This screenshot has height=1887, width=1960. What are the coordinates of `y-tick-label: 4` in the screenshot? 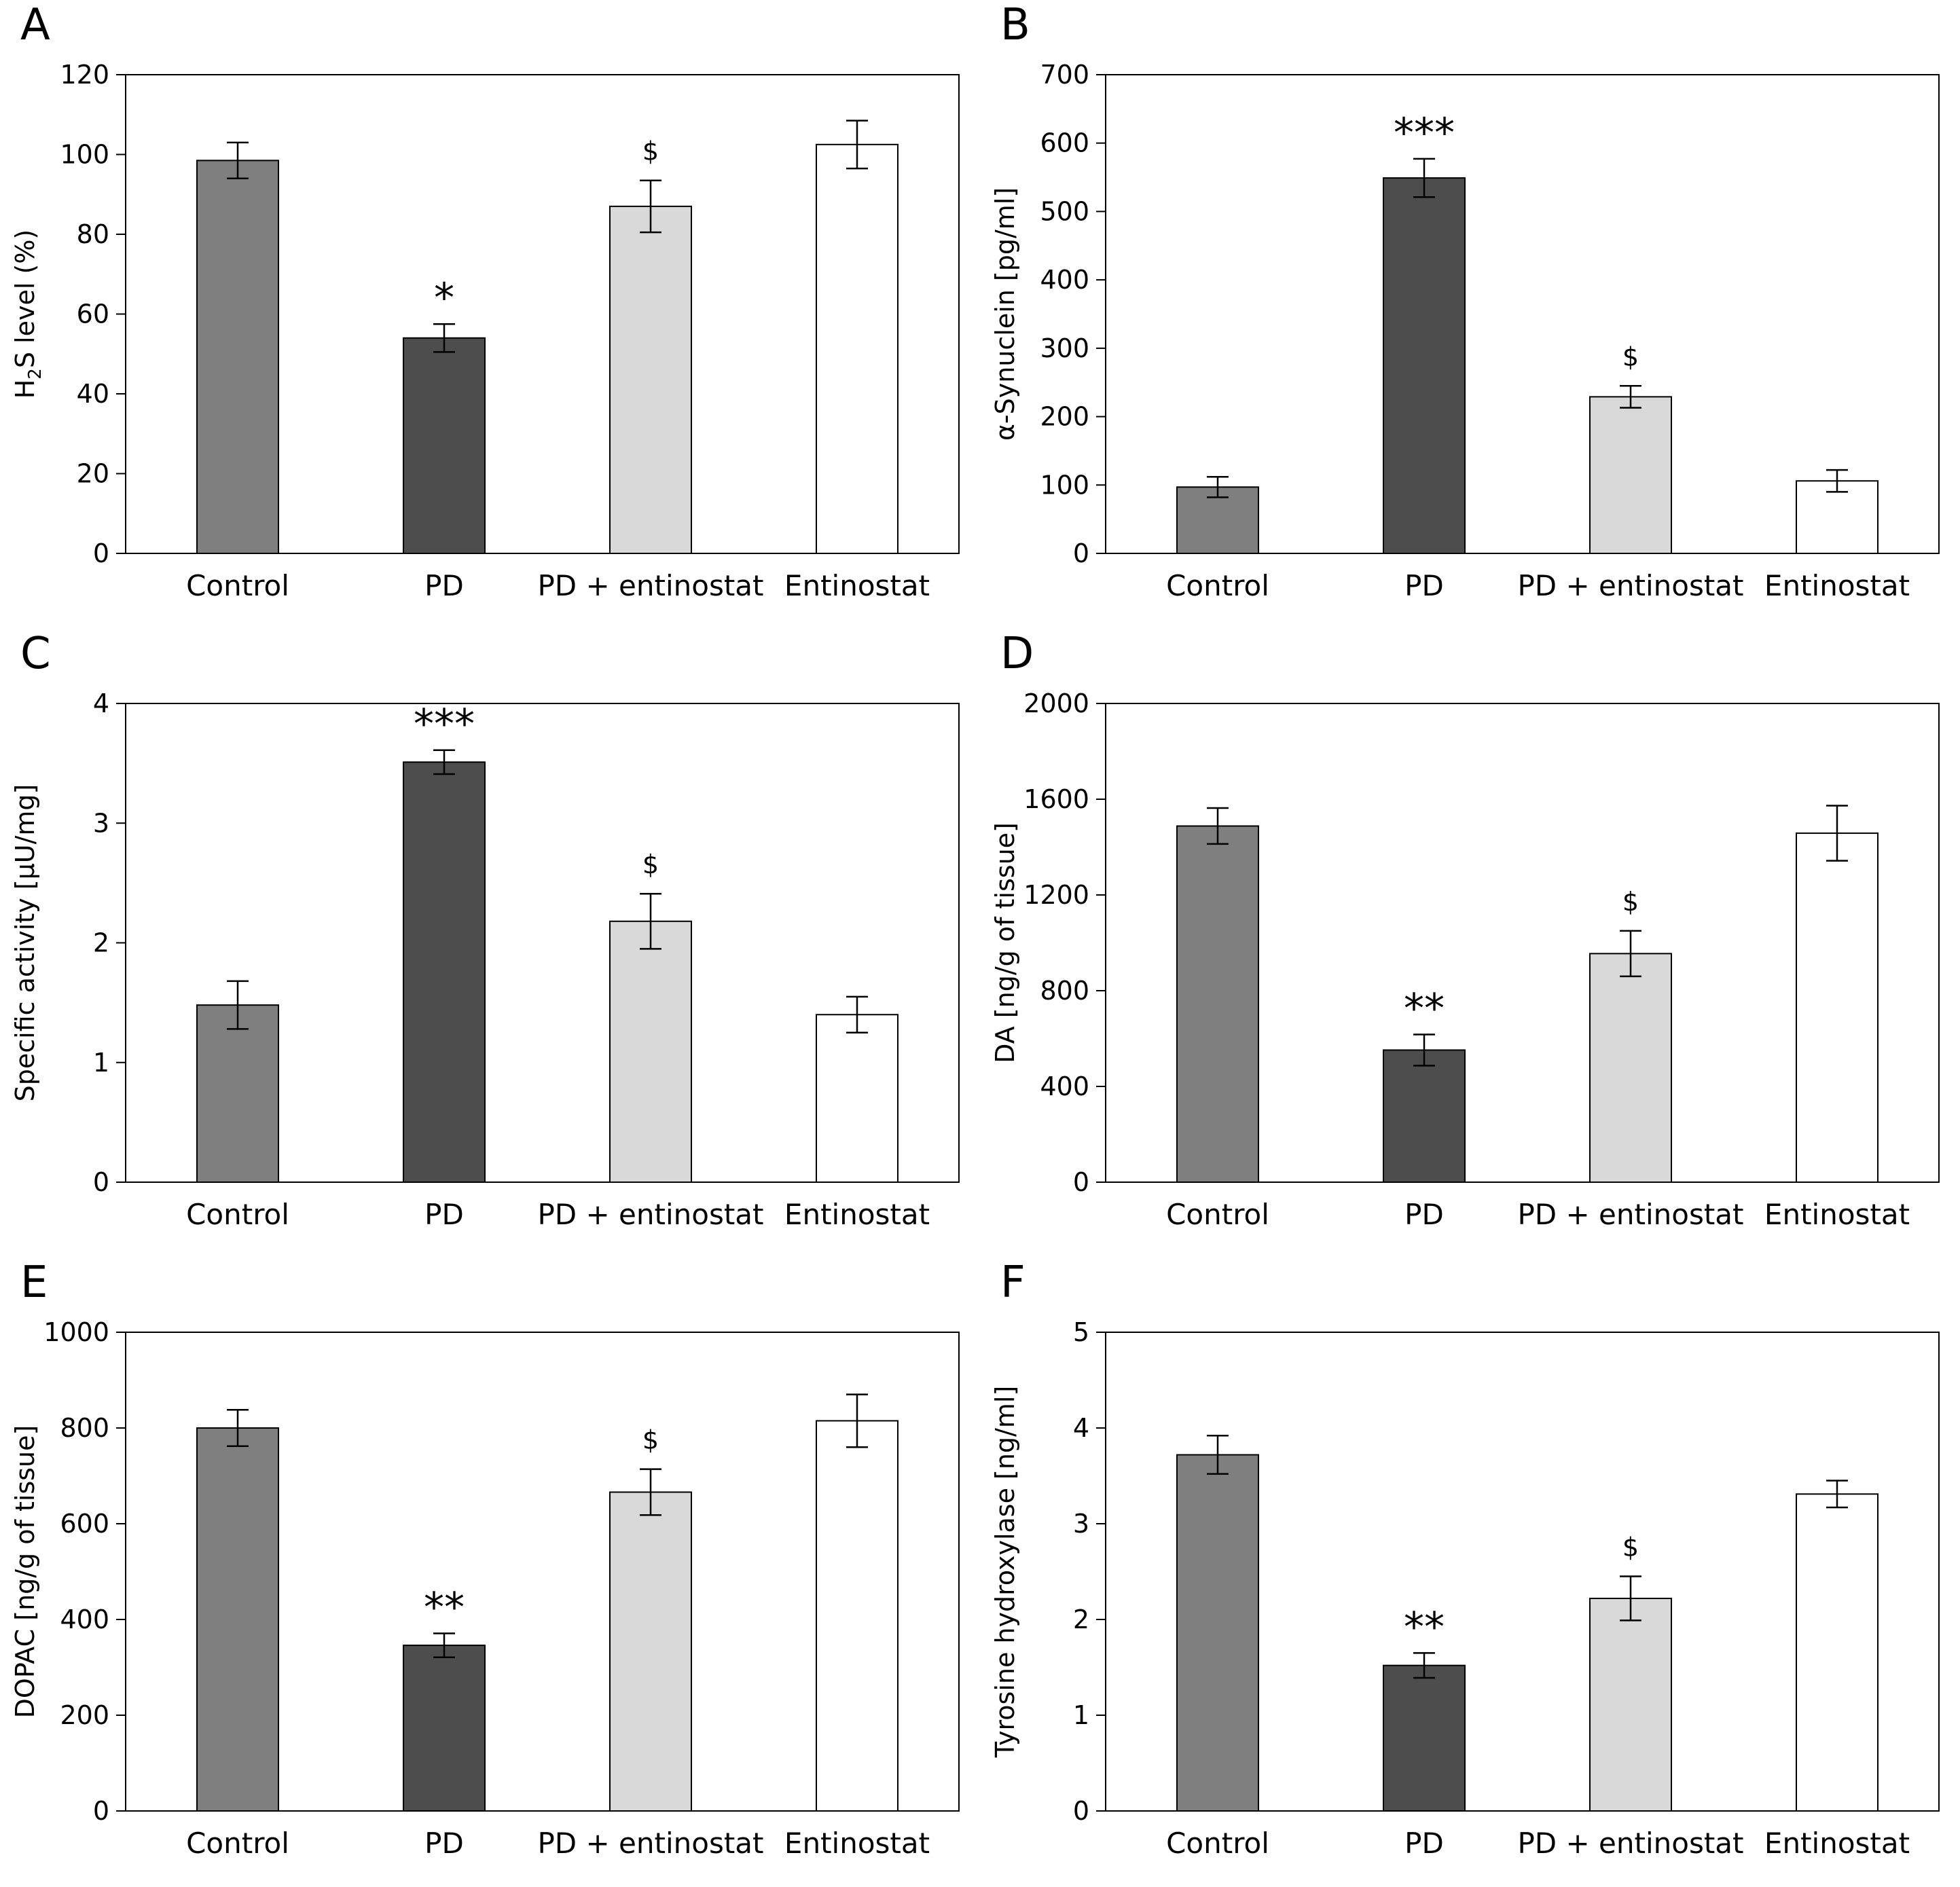 It's located at (1081, 1428).